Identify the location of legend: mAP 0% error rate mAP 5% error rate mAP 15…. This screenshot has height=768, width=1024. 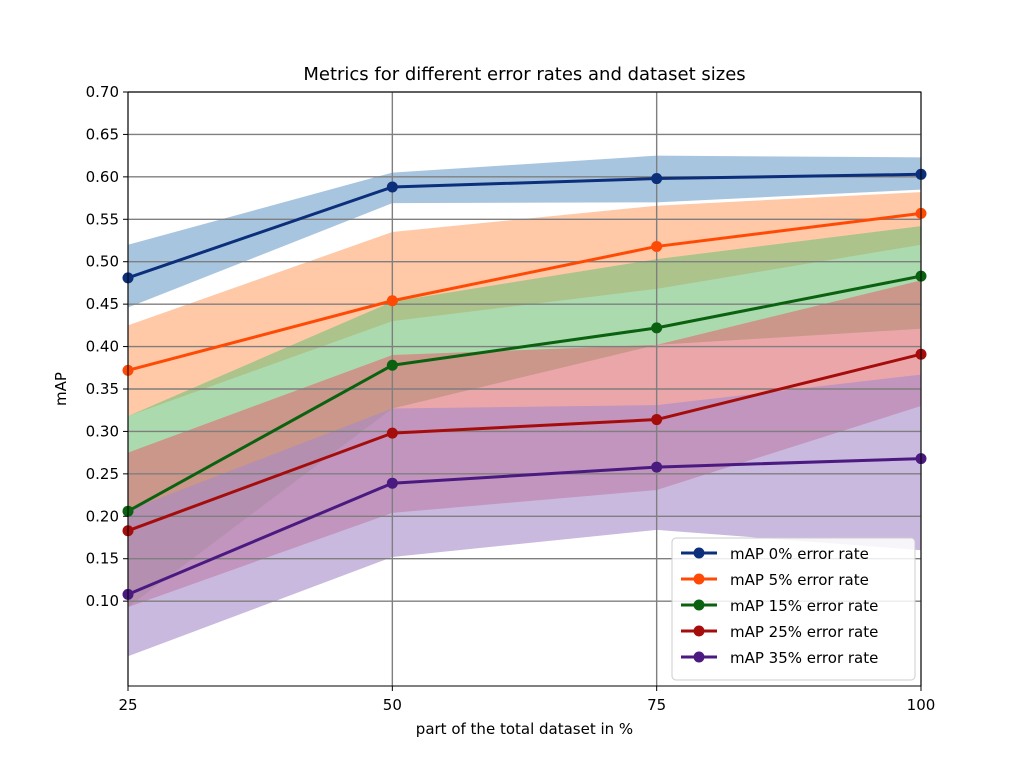
(793, 609).